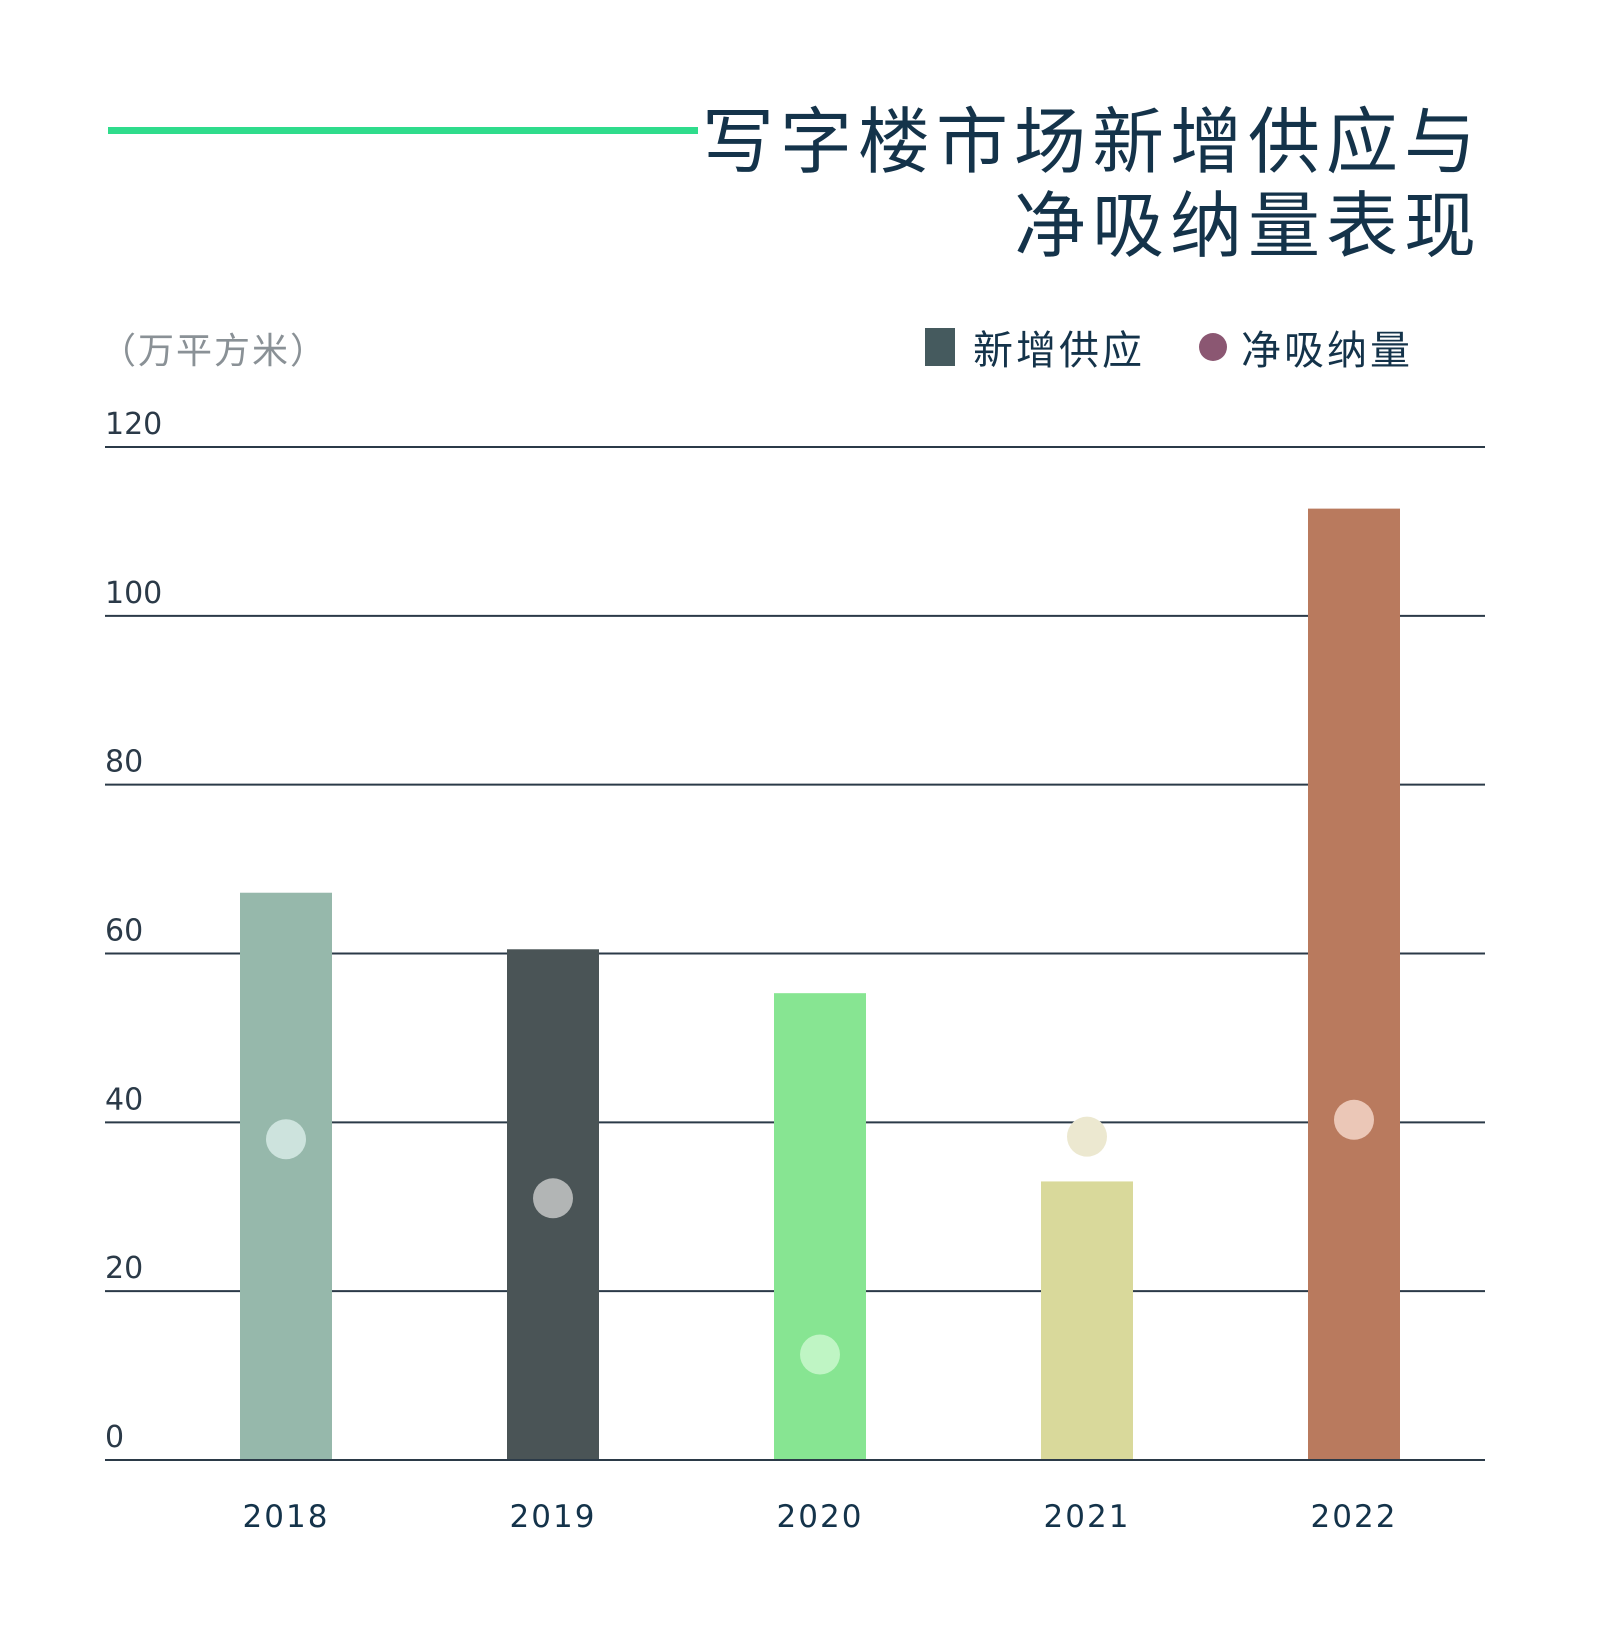 This screenshot has width=1600, height=1627. What do you see at coordinates (1087, 1517) in the screenshot?
I see `x-tick-label: 2021` at bounding box center [1087, 1517].